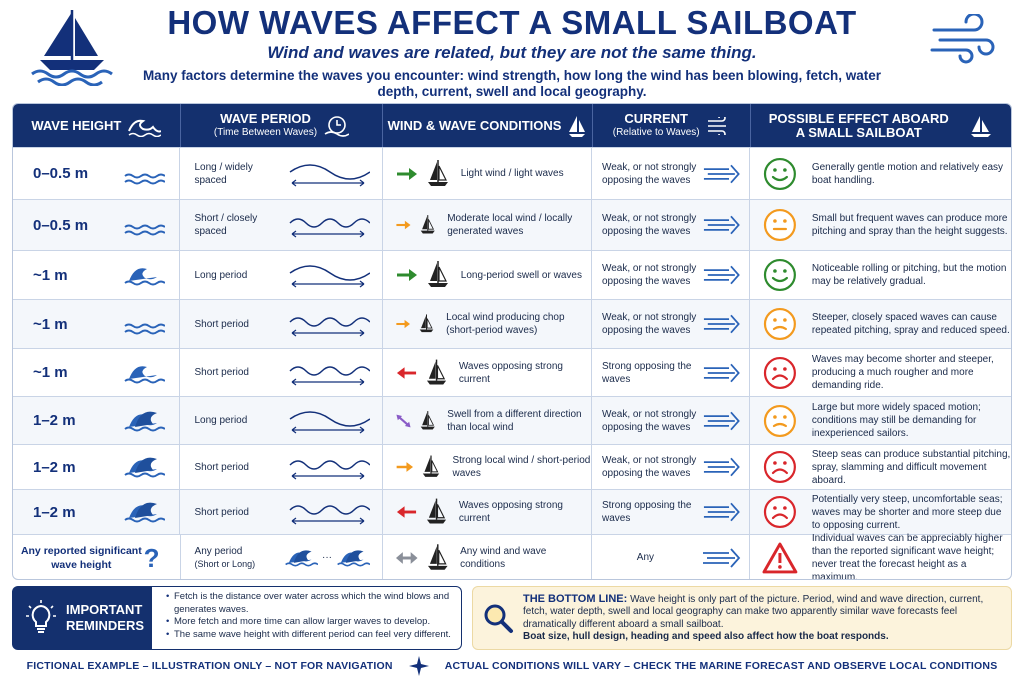  I want to click on header-conditions: WIND & WAVE CONDITIONS, so click(488, 125).